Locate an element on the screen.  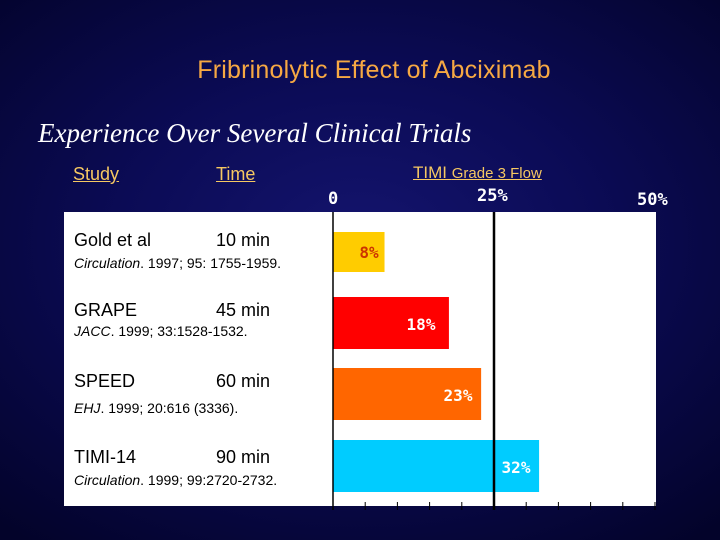
bar-speed is located at coordinates (407, 394).